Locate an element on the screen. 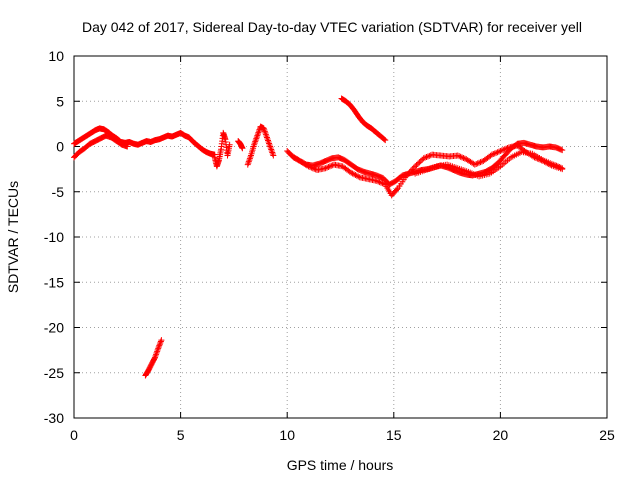  x-tick-label: 5 is located at coordinates (181, 435).